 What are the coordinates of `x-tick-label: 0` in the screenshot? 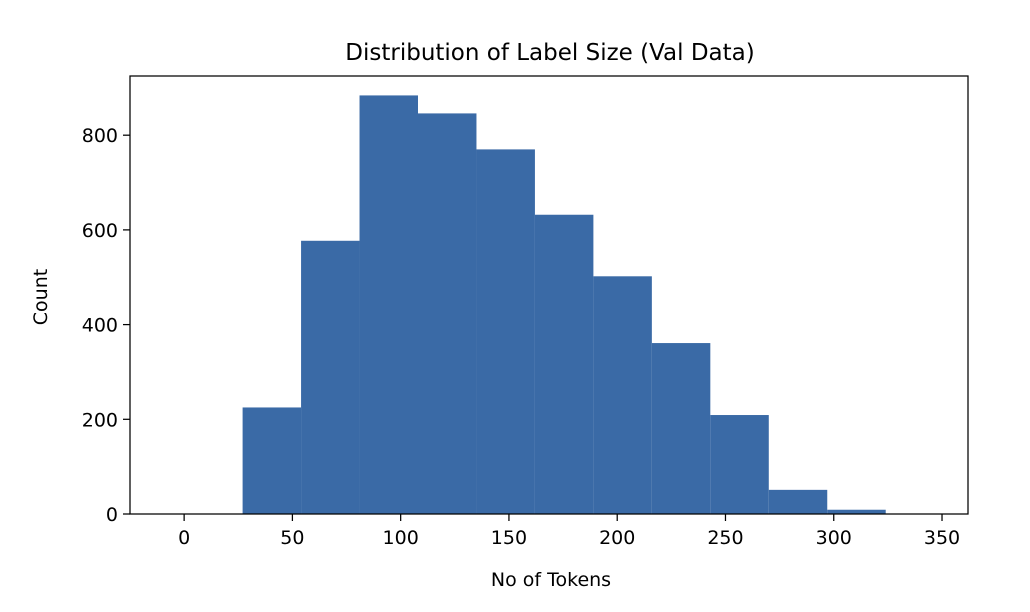 It's located at (184, 538).